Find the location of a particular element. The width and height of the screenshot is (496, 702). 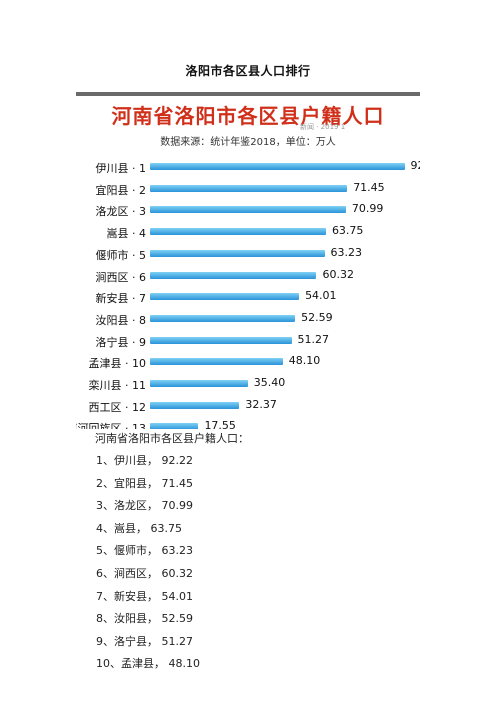

chart-row: 孟津县 · 10 48.10 is located at coordinates (248, 362).